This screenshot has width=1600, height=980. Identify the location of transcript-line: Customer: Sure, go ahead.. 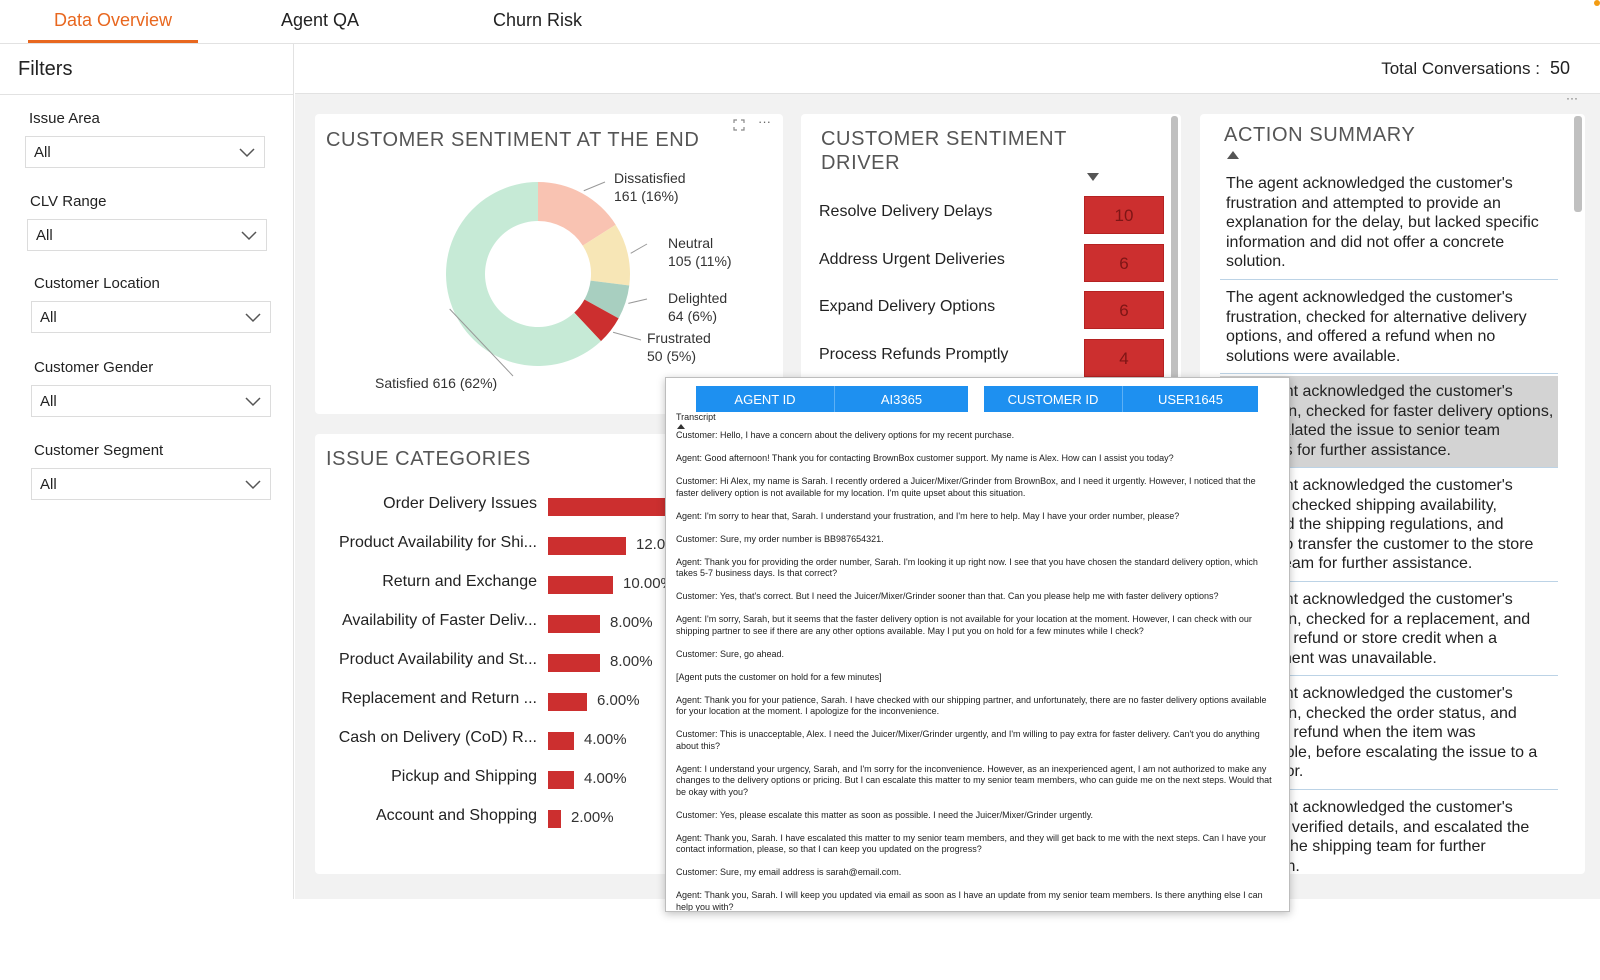
(730, 653).